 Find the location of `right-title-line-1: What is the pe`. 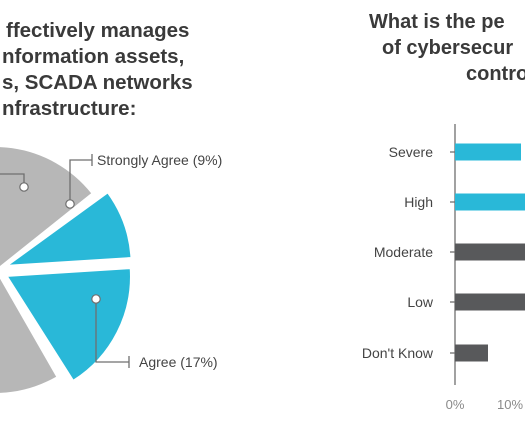

right-title-line-1: What is the pe is located at coordinates (437, 22).